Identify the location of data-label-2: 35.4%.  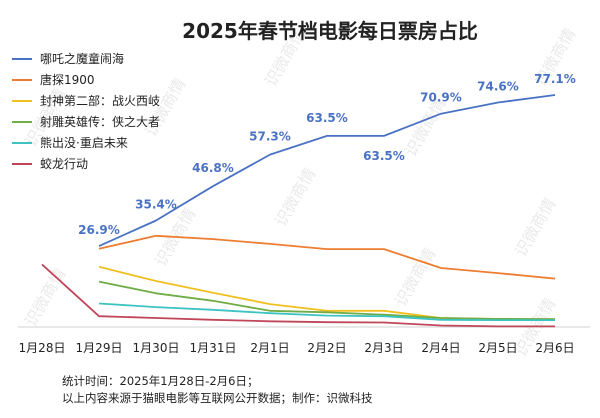
(156, 204).